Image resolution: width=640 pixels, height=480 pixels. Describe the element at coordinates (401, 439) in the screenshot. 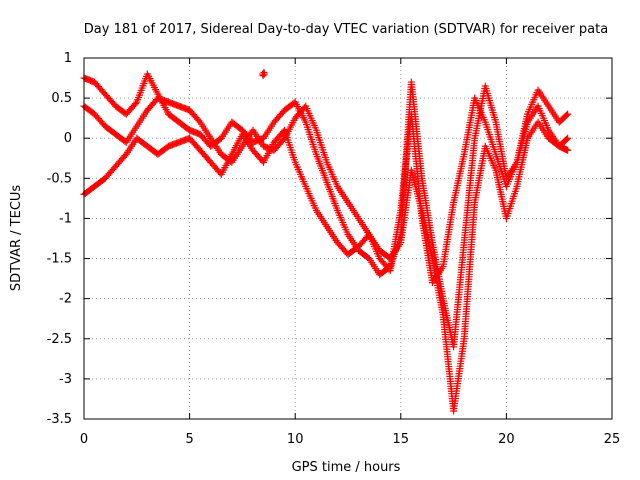

I see `x-tick-label: 15` at that location.